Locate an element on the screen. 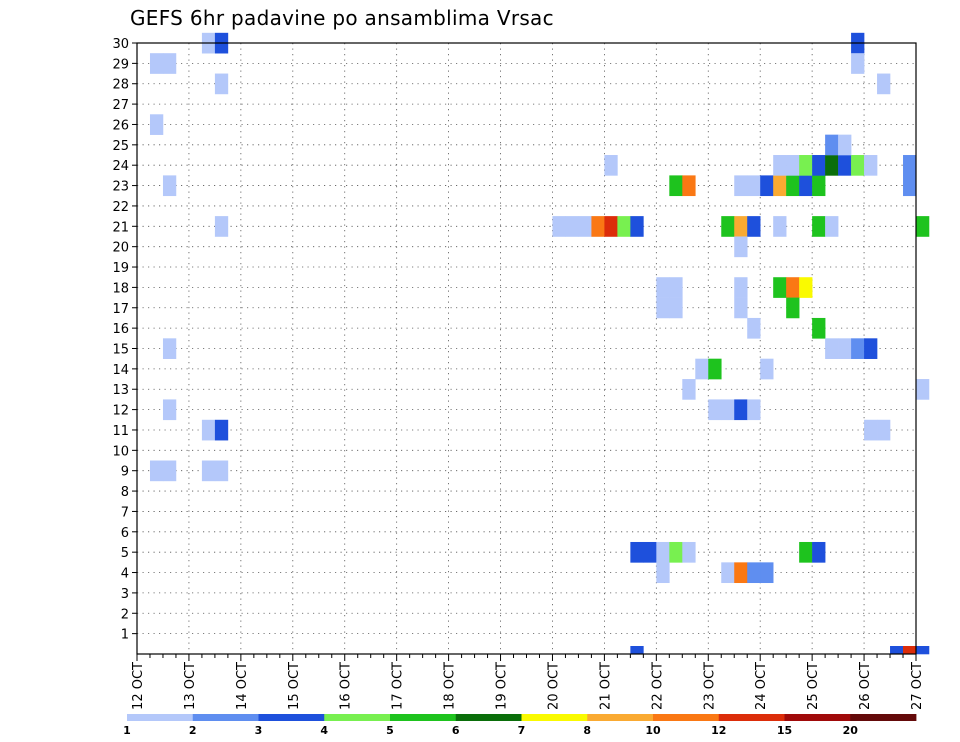 This screenshot has width=960, height=742. y-tick-label: 9 is located at coordinates (125, 472).